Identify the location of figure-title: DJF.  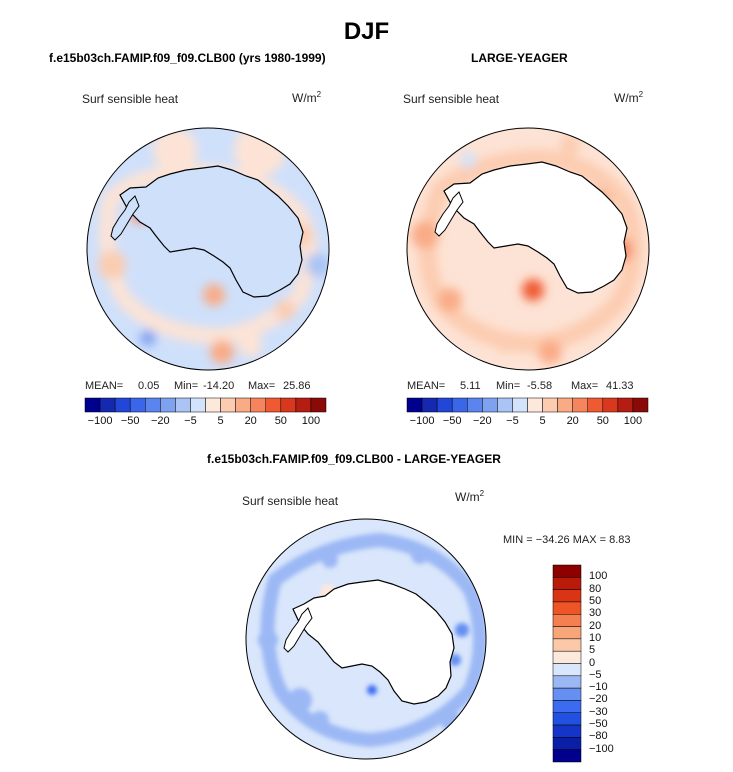
(366, 31).